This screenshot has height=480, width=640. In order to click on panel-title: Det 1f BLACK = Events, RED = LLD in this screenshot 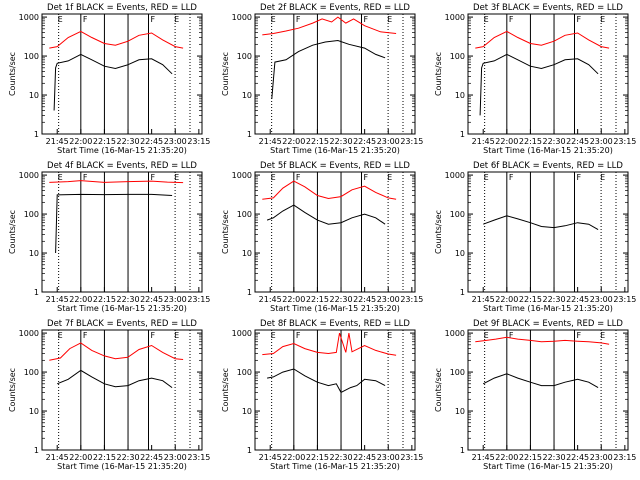, I will do `click(122, 8)`.